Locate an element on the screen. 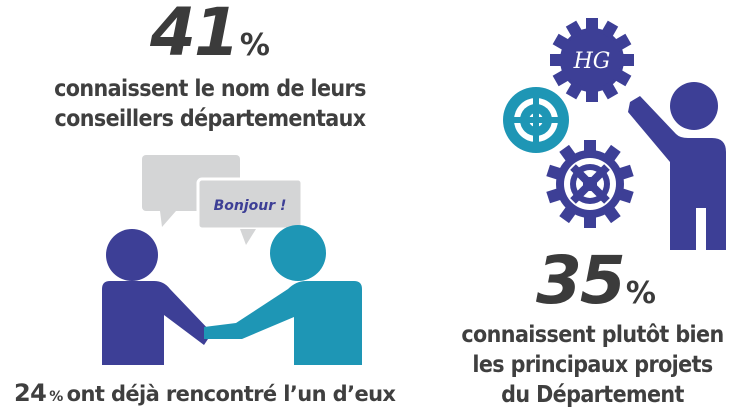  stat-41-percent: 41% is located at coordinates (210, 33).